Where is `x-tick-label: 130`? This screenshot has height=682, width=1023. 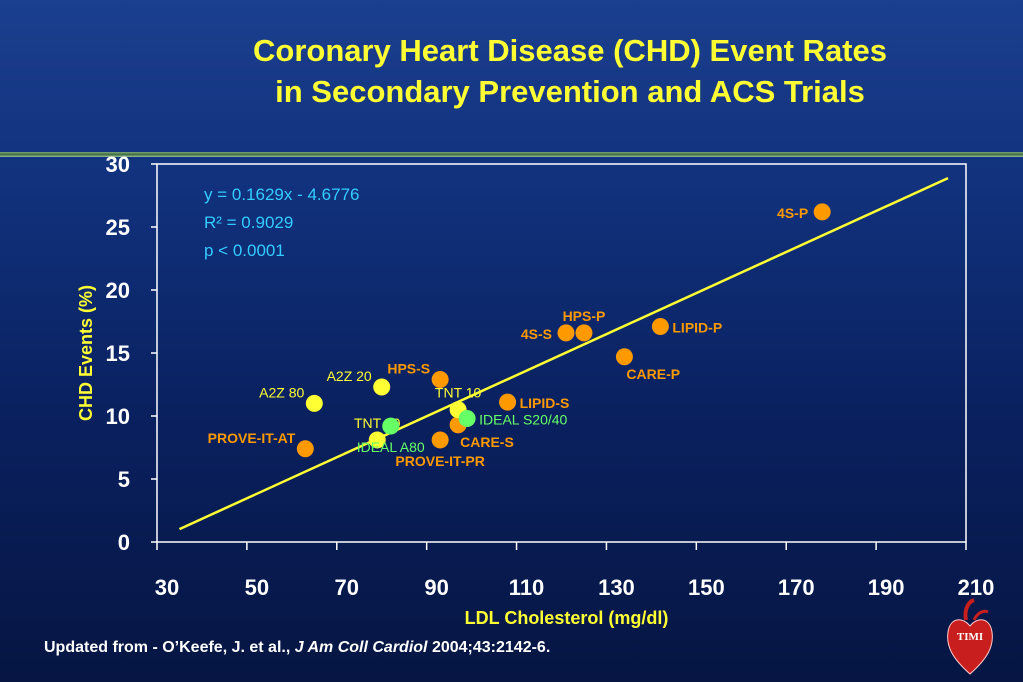
x-tick-label: 130 is located at coordinates (616, 587).